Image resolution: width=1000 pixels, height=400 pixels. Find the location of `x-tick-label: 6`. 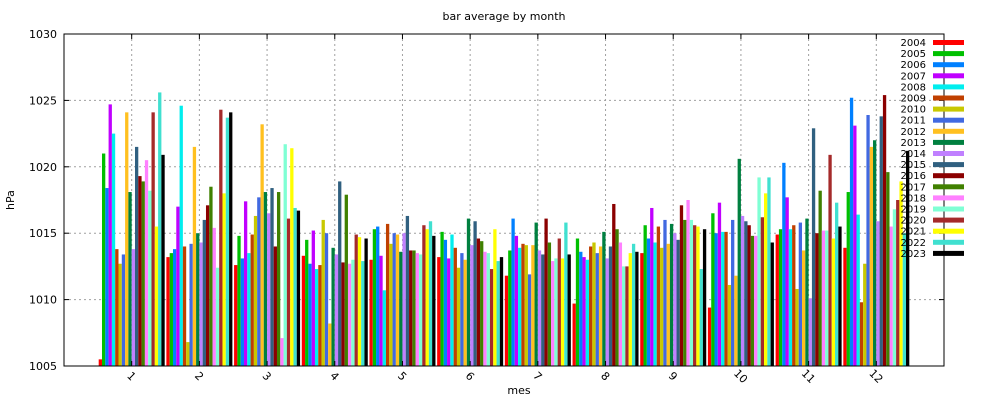

x-tick-label: 6 is located at coordinates (470, 376).